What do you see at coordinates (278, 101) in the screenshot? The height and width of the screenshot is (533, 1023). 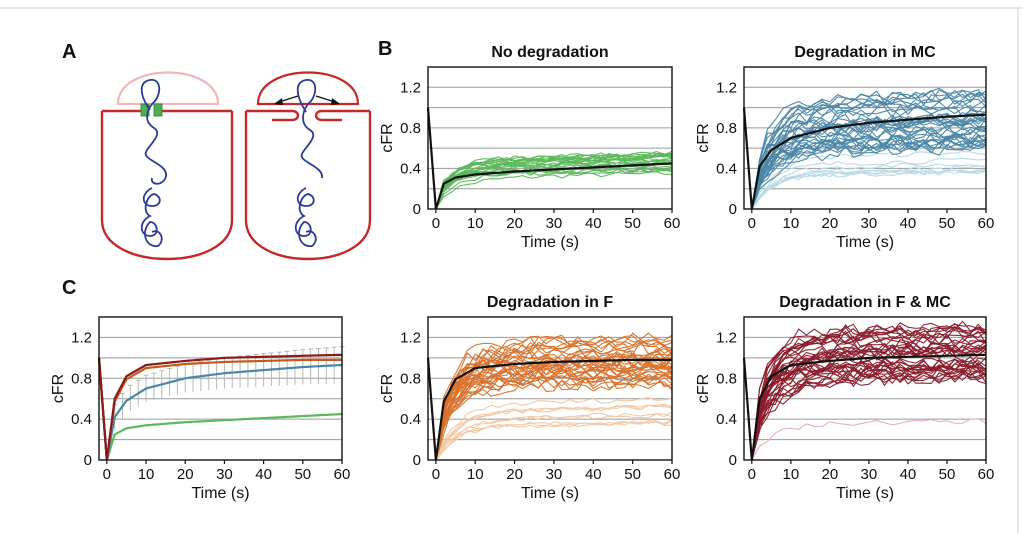 I see `arrow-left-icon` at bounding box center [278, 101].